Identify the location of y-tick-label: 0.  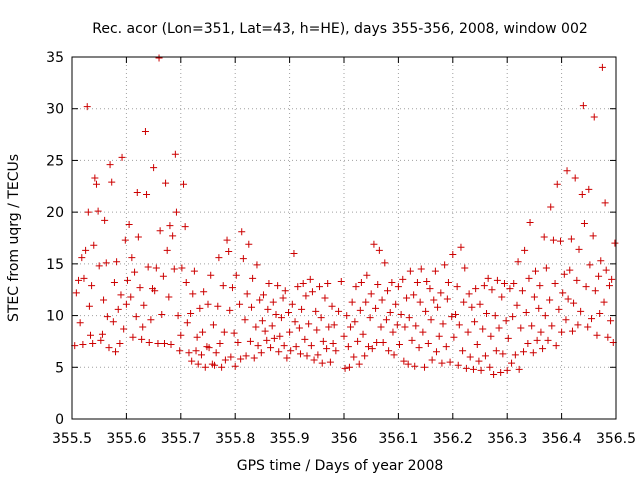
(59, 420).